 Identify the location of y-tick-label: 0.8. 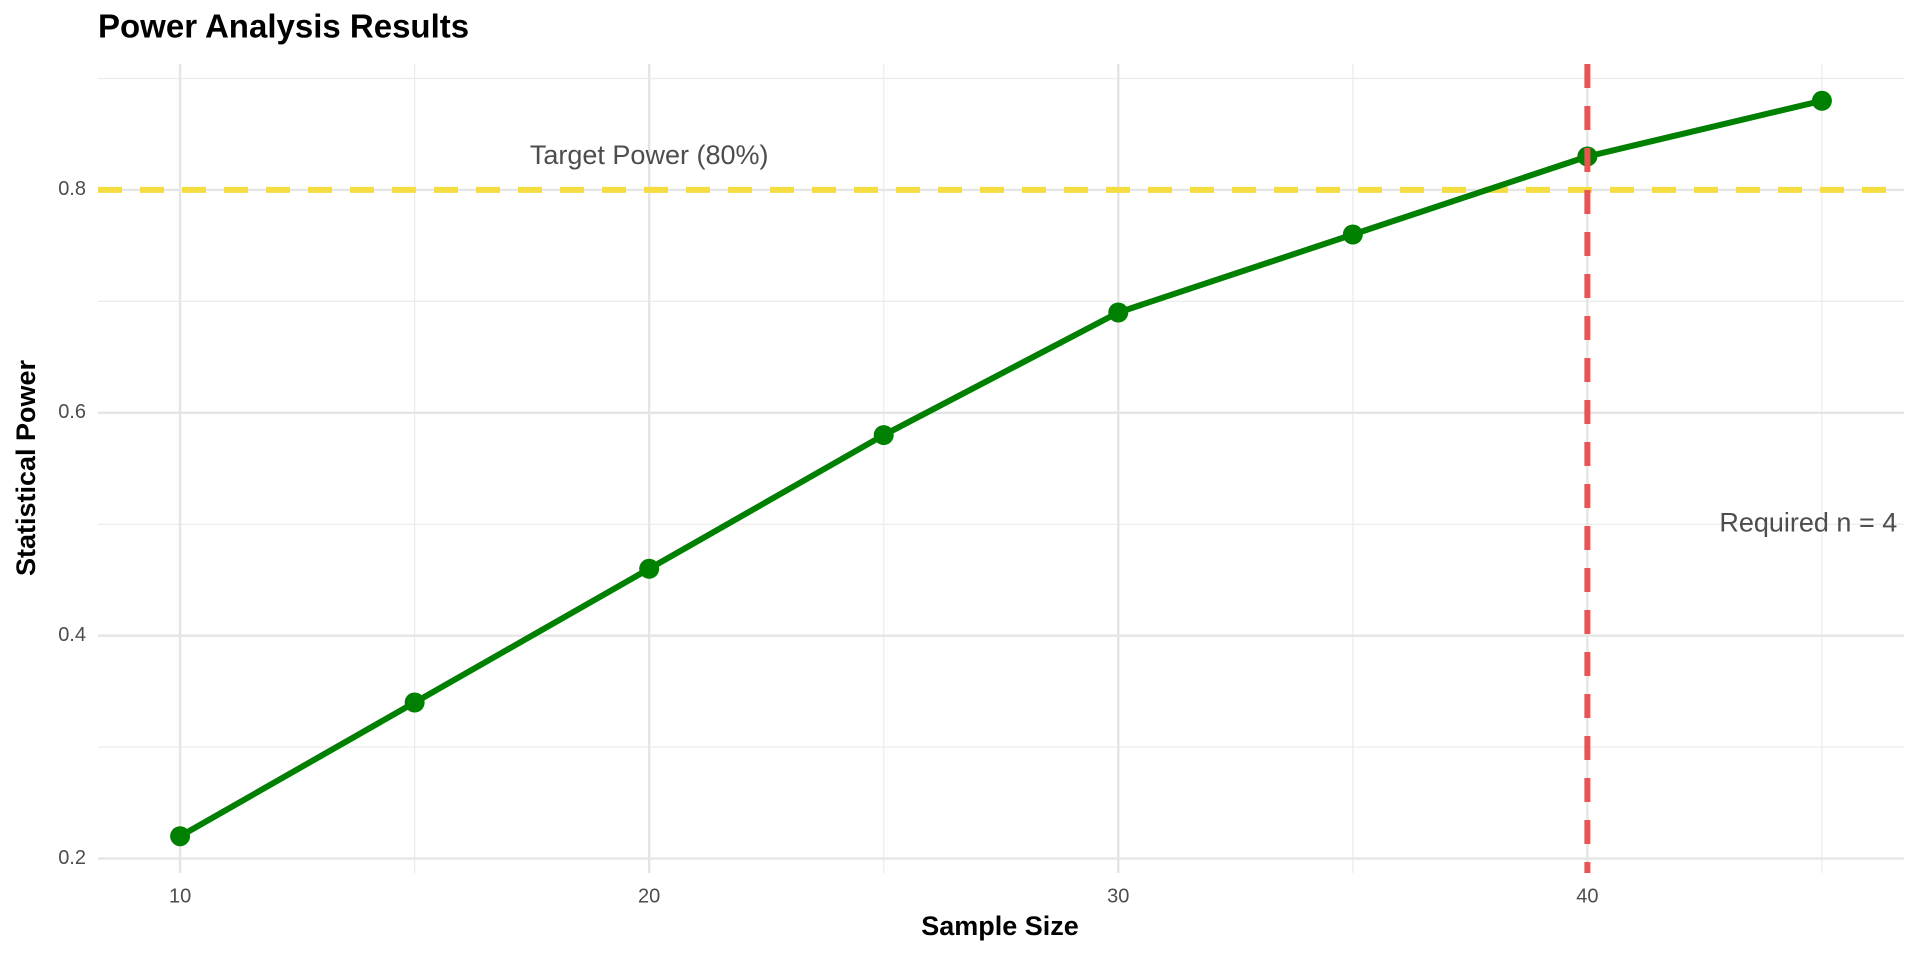
(72, 189).